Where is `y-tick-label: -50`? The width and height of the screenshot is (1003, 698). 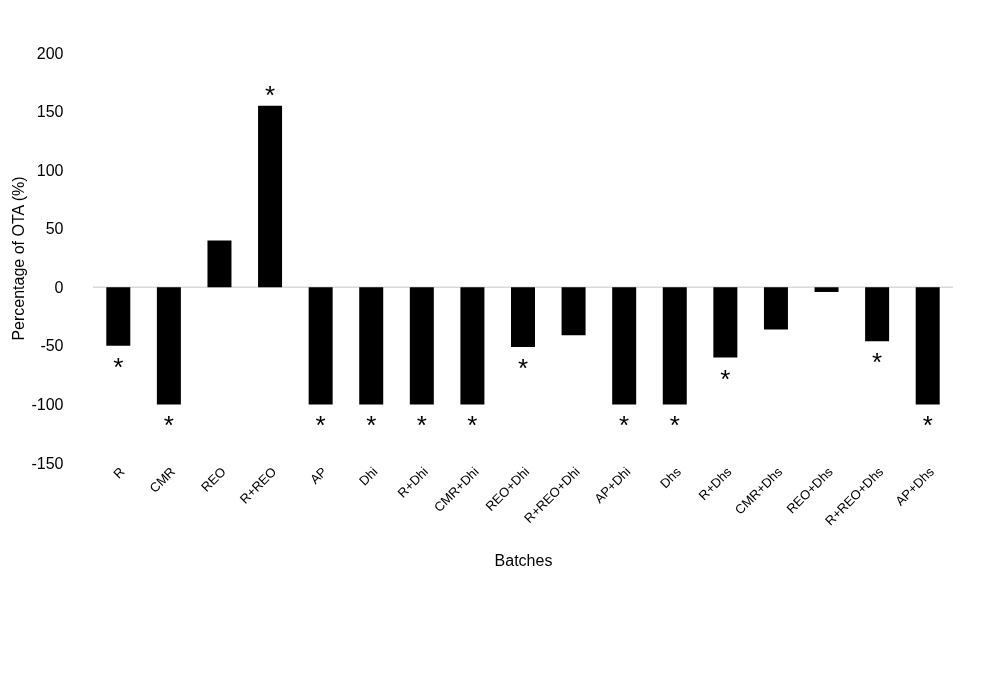
y-tick-label: -50 is located at coordinates (52, 346).